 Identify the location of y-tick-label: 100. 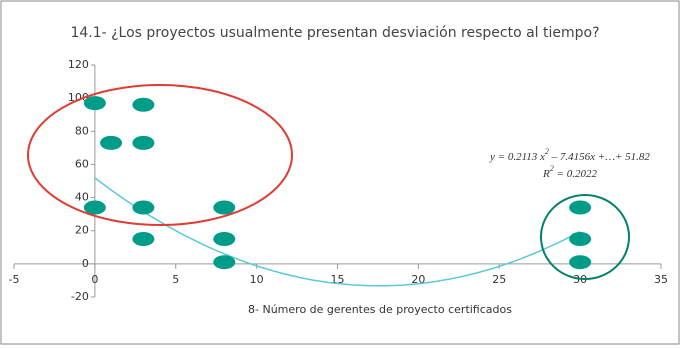
(78, 97).